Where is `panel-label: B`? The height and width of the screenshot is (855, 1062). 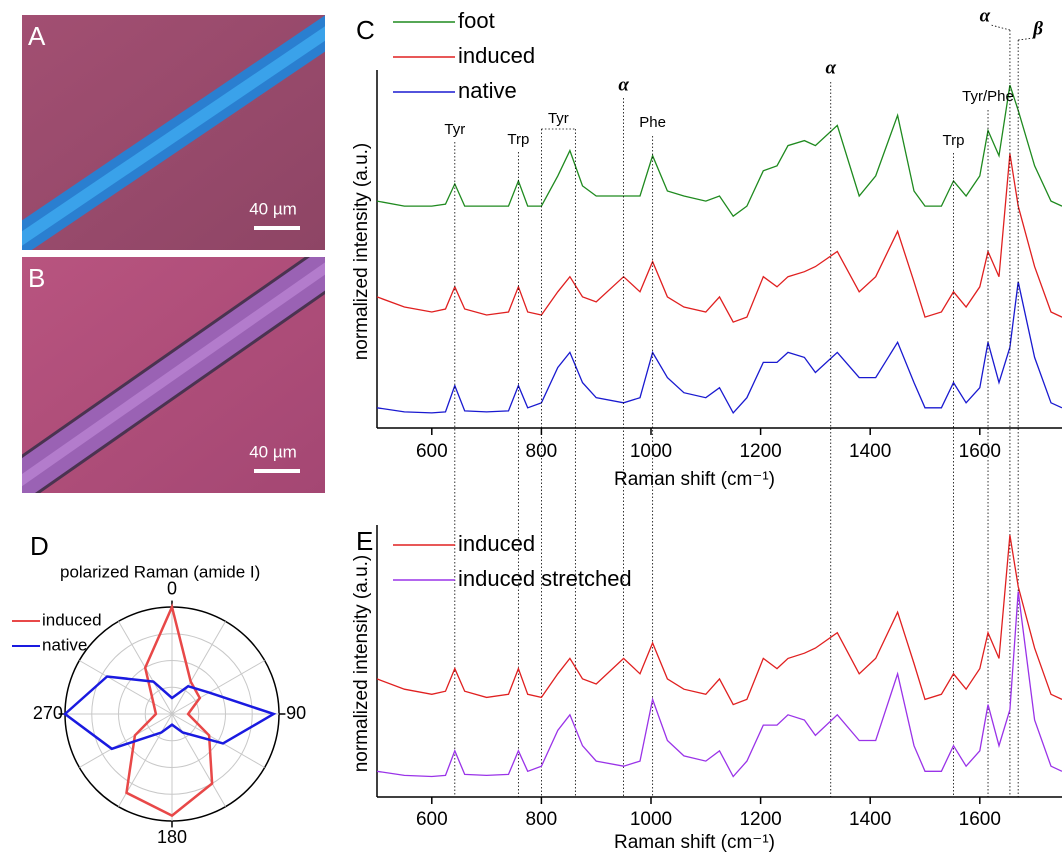 panel-label: B is located at coordinates (36, 278).